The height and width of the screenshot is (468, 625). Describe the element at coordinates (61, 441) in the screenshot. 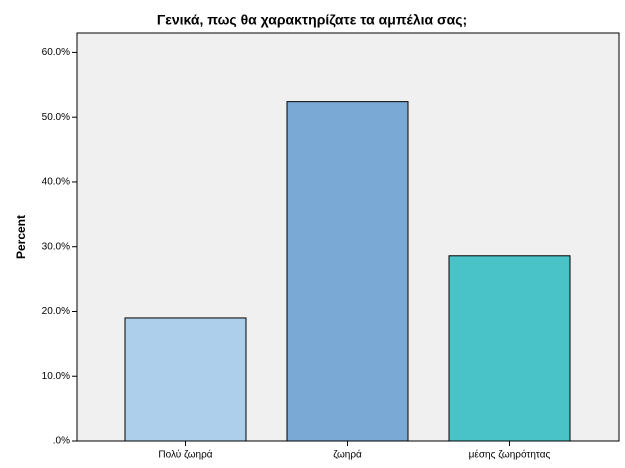

I see `y-tick-label: .0%` at that location.